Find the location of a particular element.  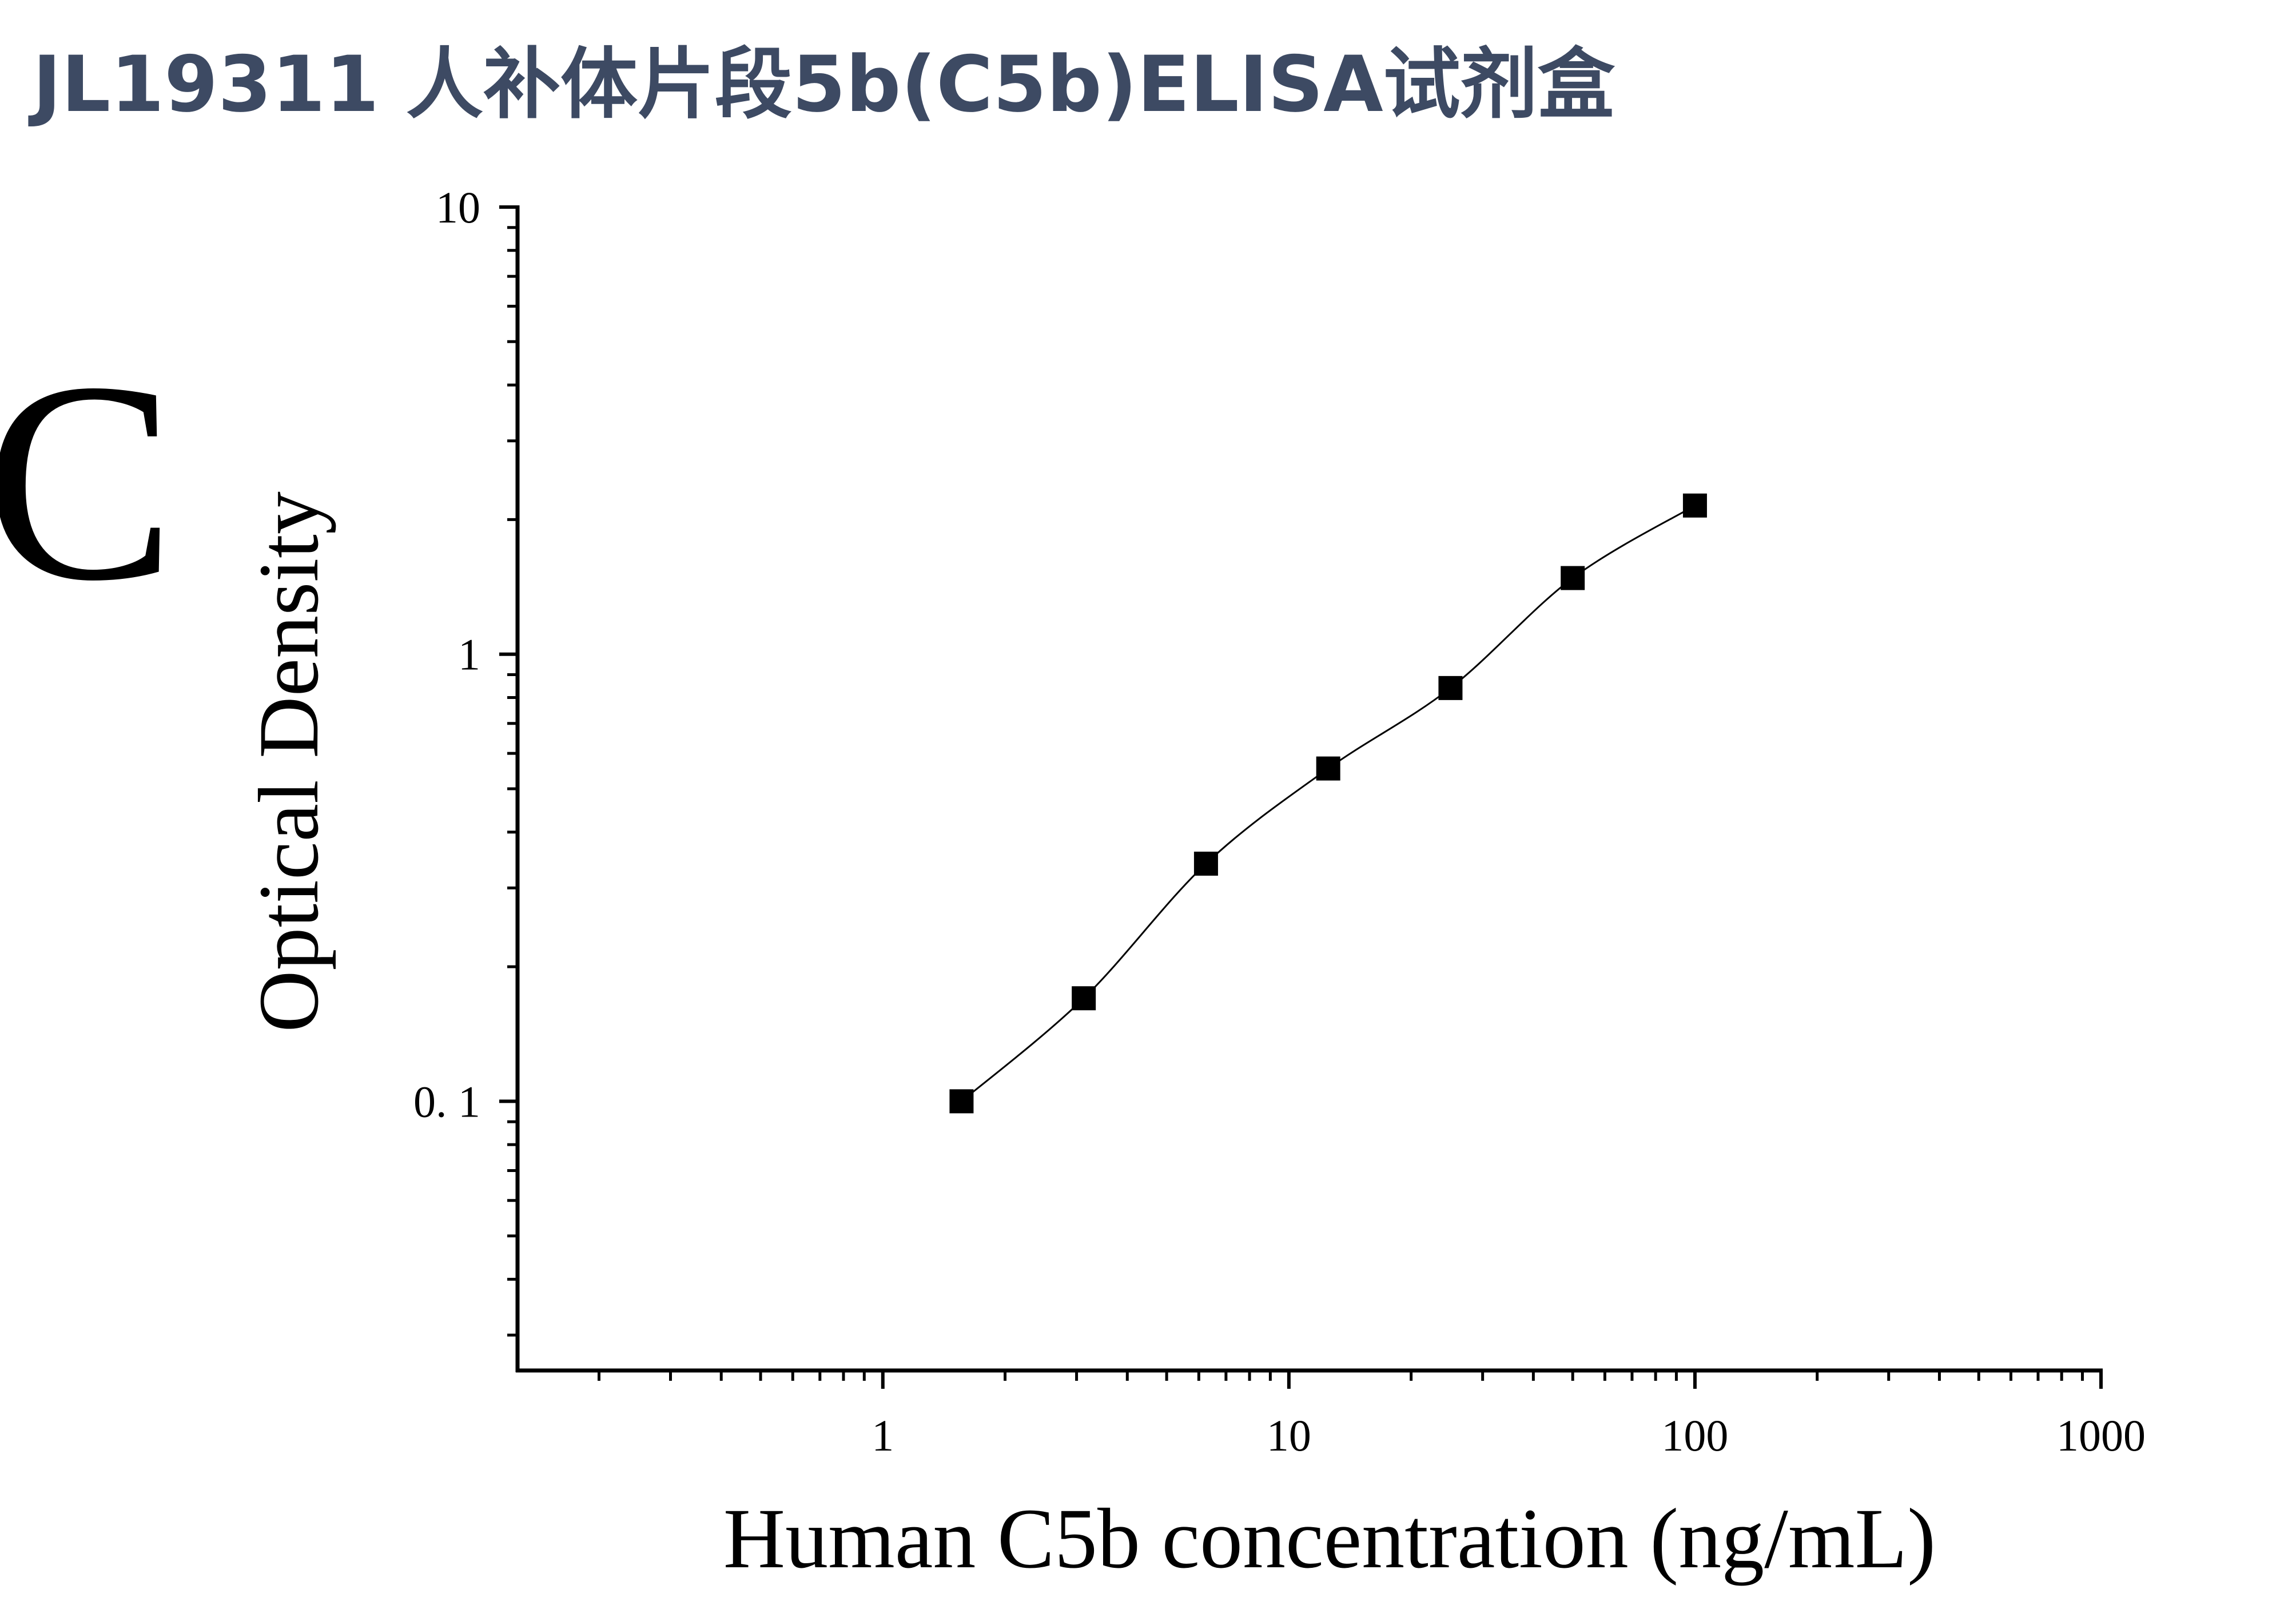

panel-label: C is located at coordinates (88, 481).